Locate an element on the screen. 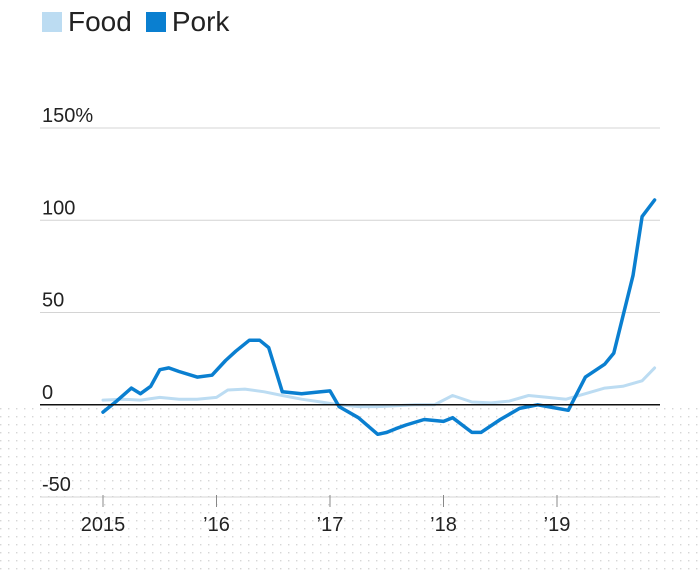 This screenshot has width=700, height=570. legend-item-pork: Pork is located at coordinates (187, 22).